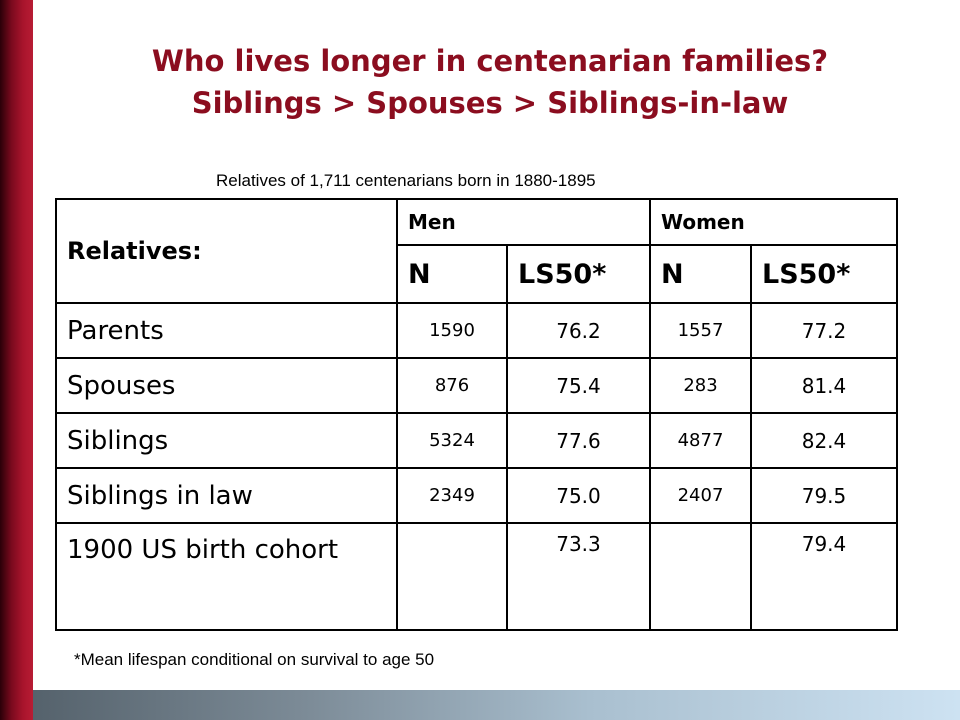  Describe the element at coordinates (226, 330) in the screenshot. I see `row-label: Parents` at that location.